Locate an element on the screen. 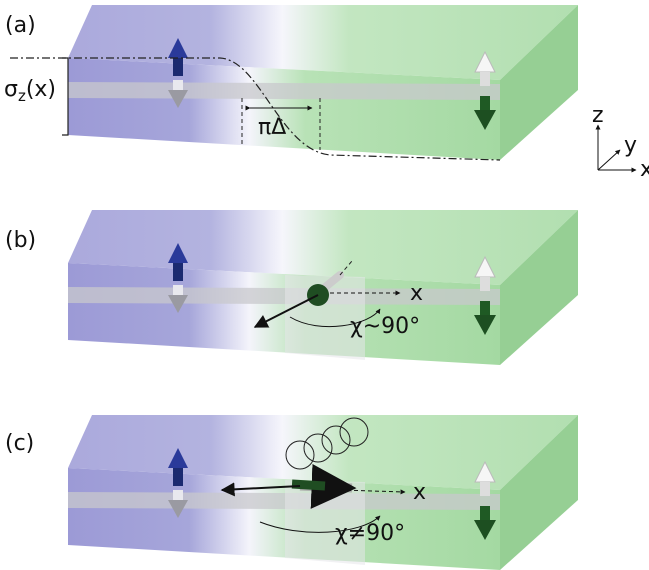 The width and height of the screenshot is (649, 570). panel-label: (c) is located at coordinates (19, 443).